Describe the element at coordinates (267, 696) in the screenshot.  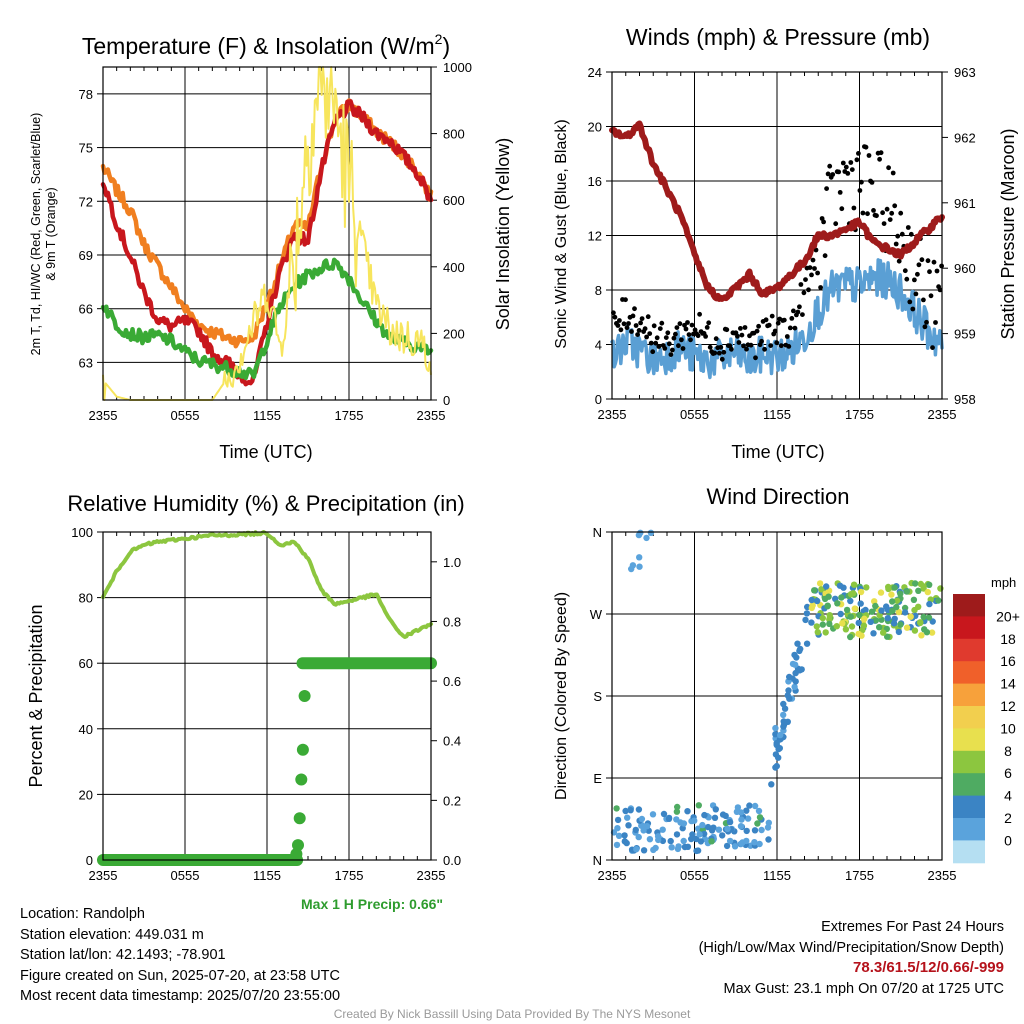
I see `plot-border` at that location.